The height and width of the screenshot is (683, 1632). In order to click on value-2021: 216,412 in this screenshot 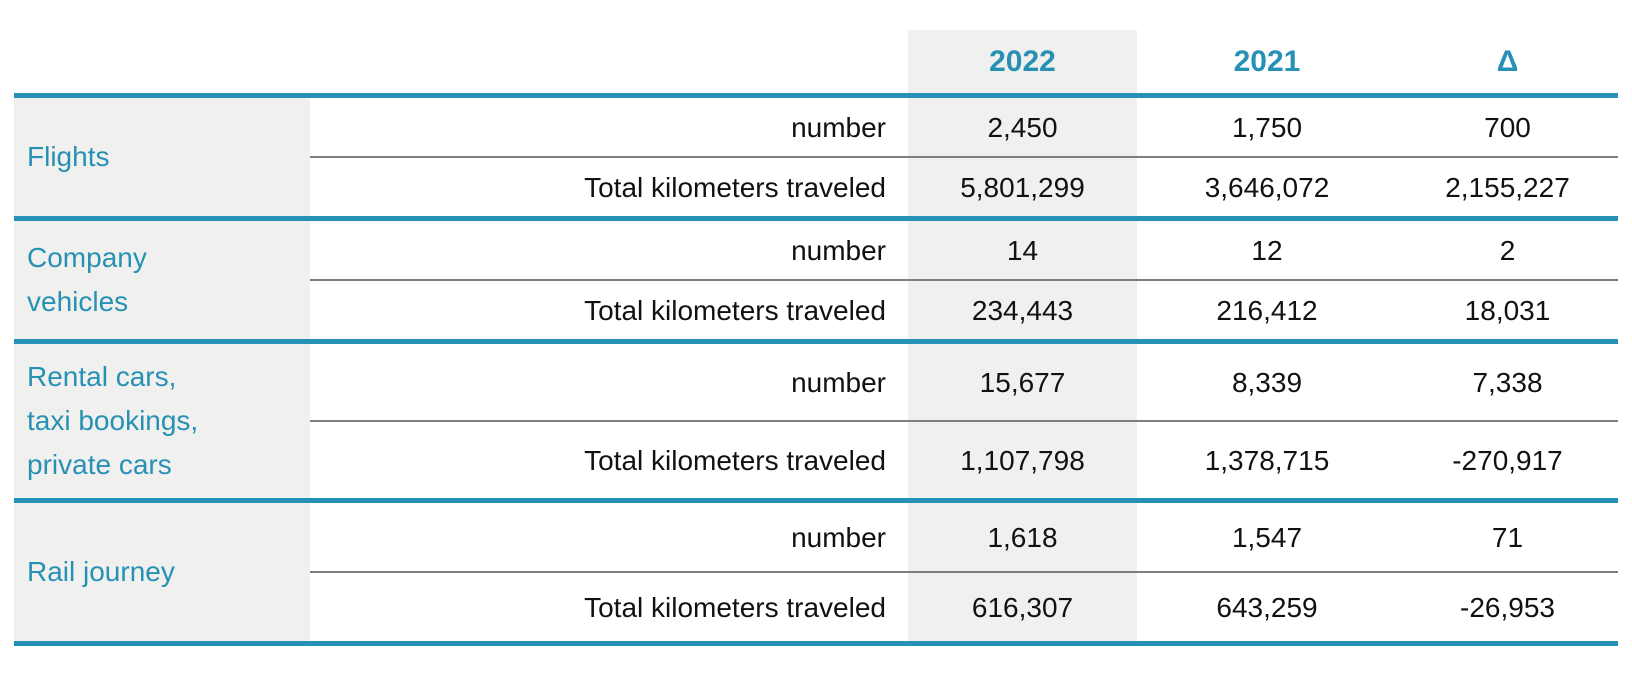, I will do `click(1267, 312)`.